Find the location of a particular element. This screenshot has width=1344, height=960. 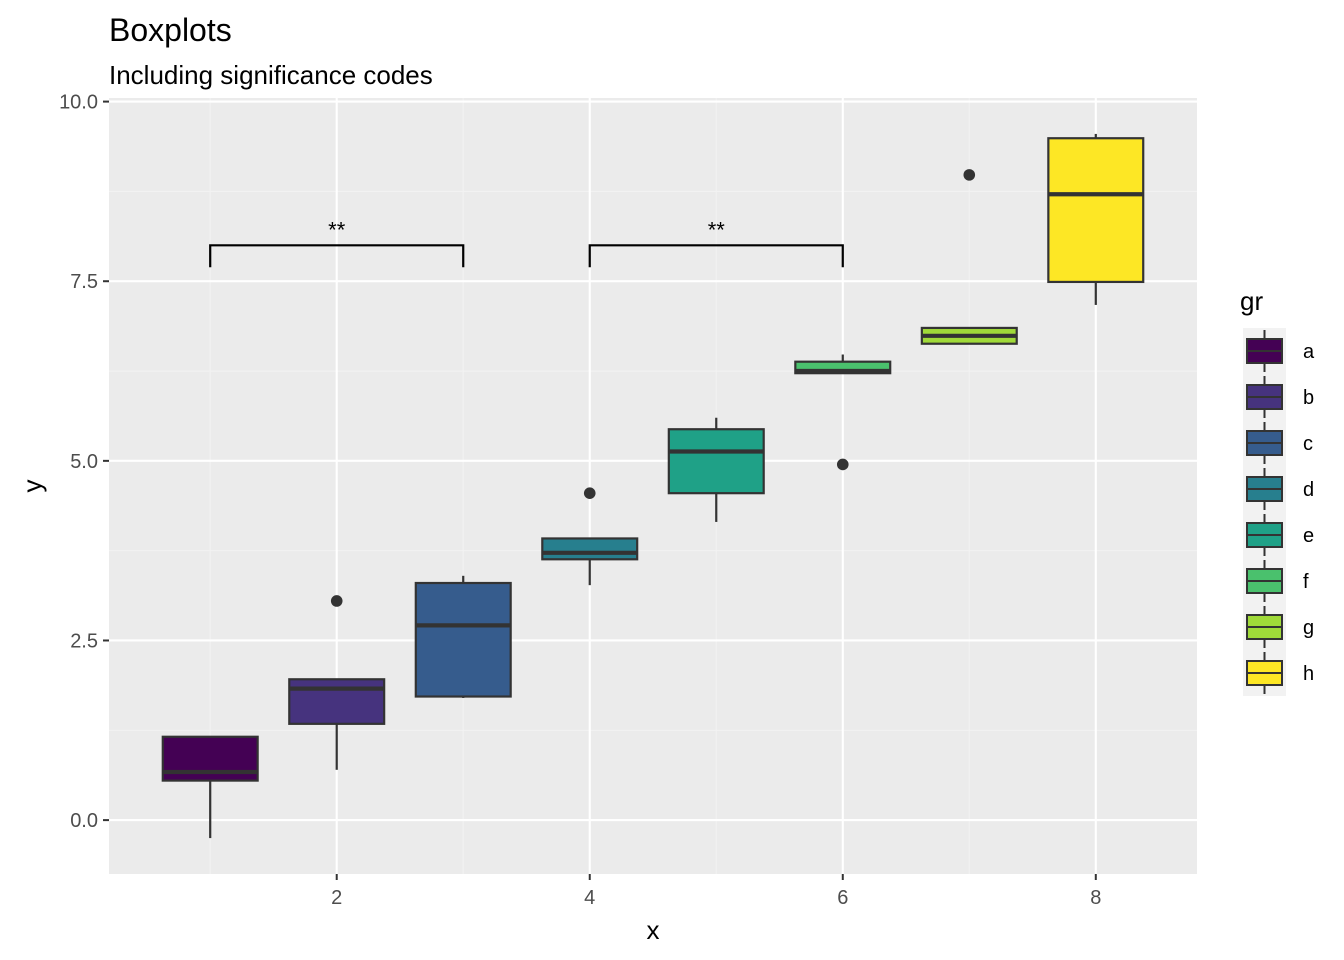

y-axis: 0.0 2.5 5.0 7.5 10.0 is located at coordinates (84, 462).